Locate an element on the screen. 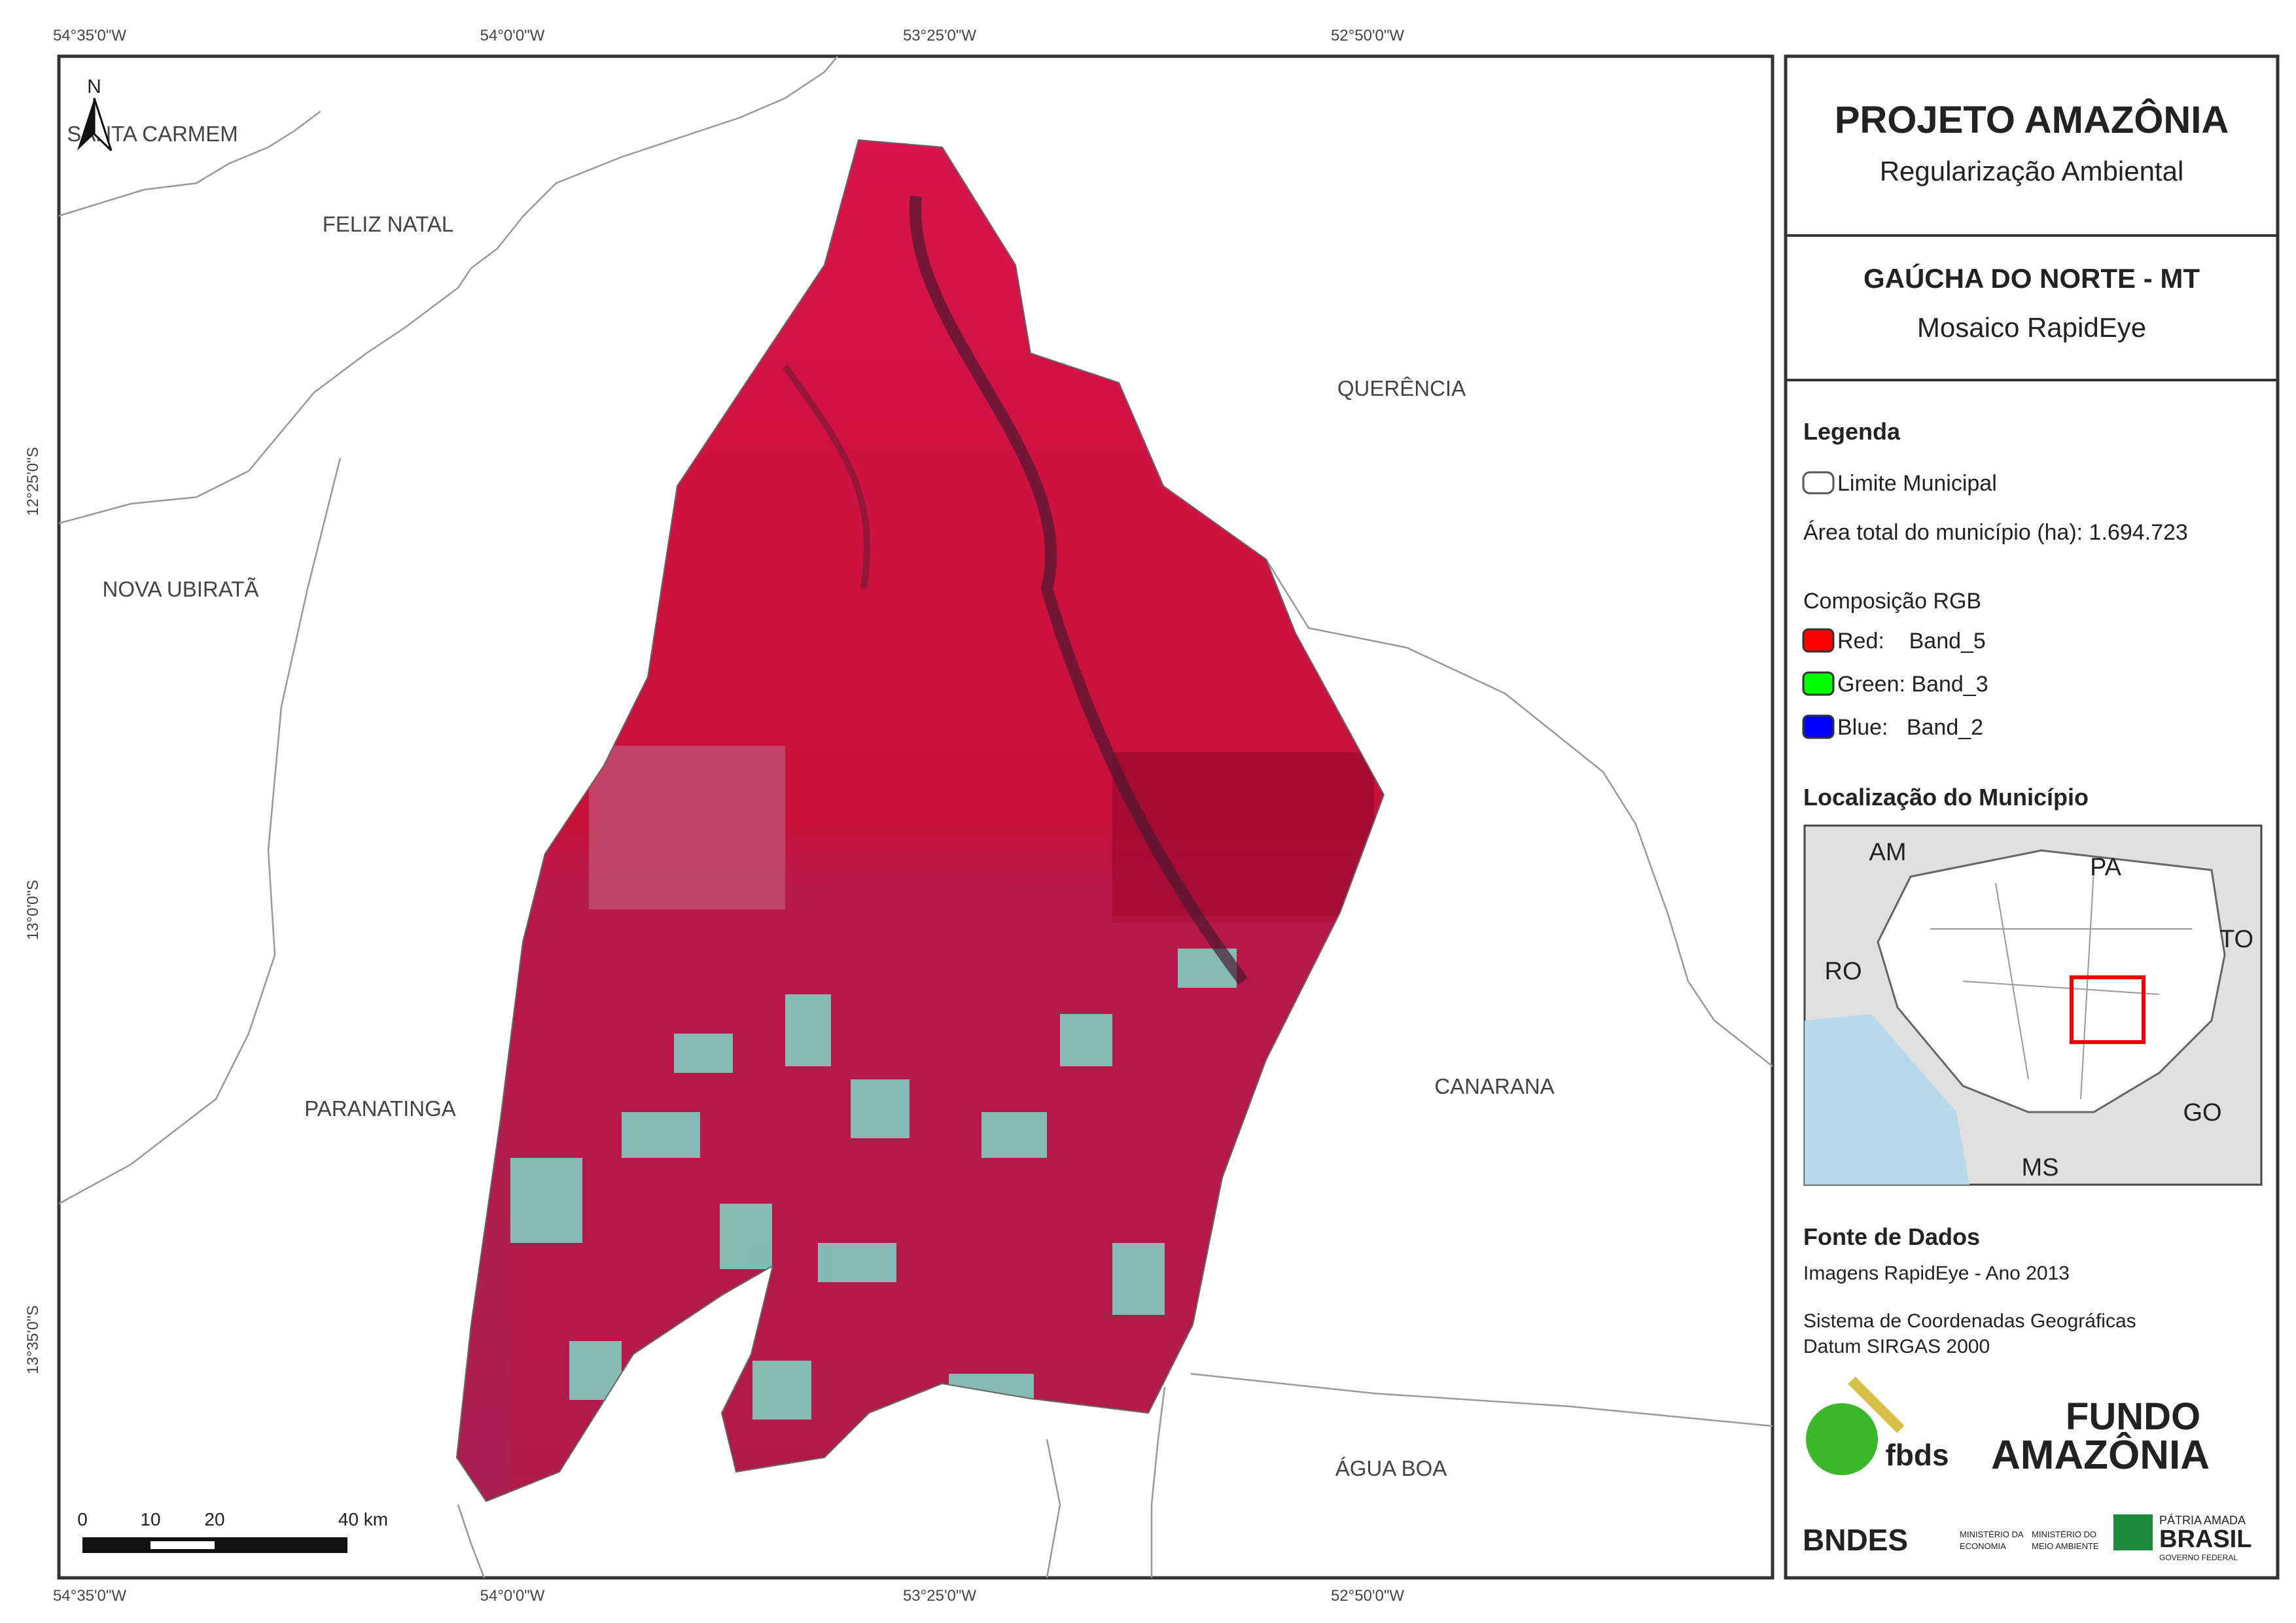 The height and width of the screenshot is (1623, 2296). legend-rgb-title: Composição RGB is located at coordinates (1892, 601).